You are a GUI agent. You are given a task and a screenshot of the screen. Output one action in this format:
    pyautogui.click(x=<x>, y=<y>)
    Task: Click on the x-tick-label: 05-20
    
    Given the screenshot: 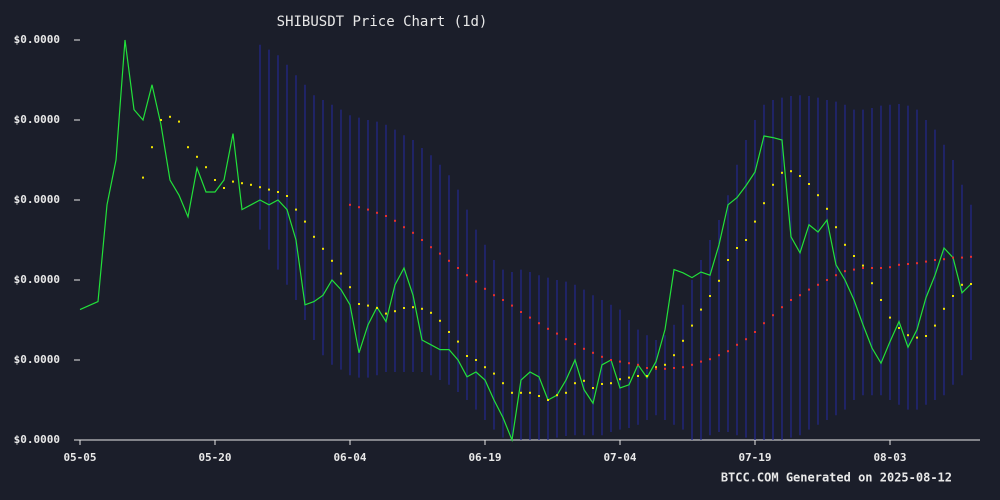 What is the action you would take?
    pyautogui.click(x=214, y=457)
    